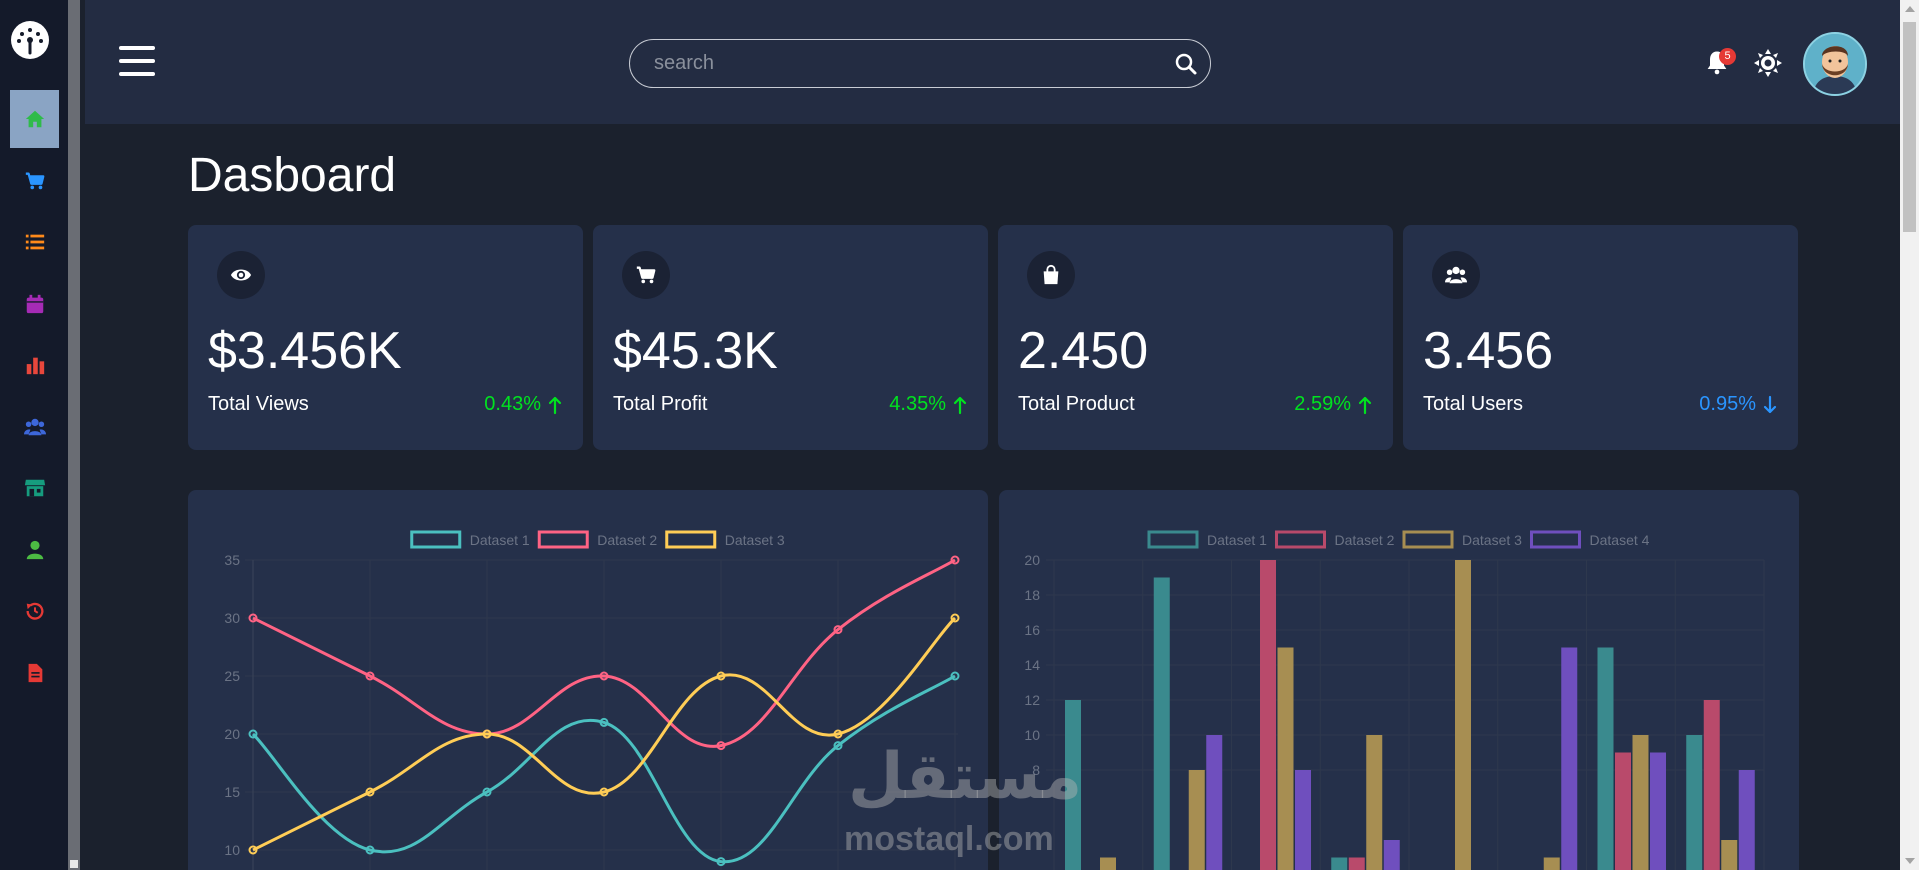 The height and width of the screenshot is (870, 1919). Describe the element at coordinates (646, 275) in the screenshot. I see `cart-icon` at that location.